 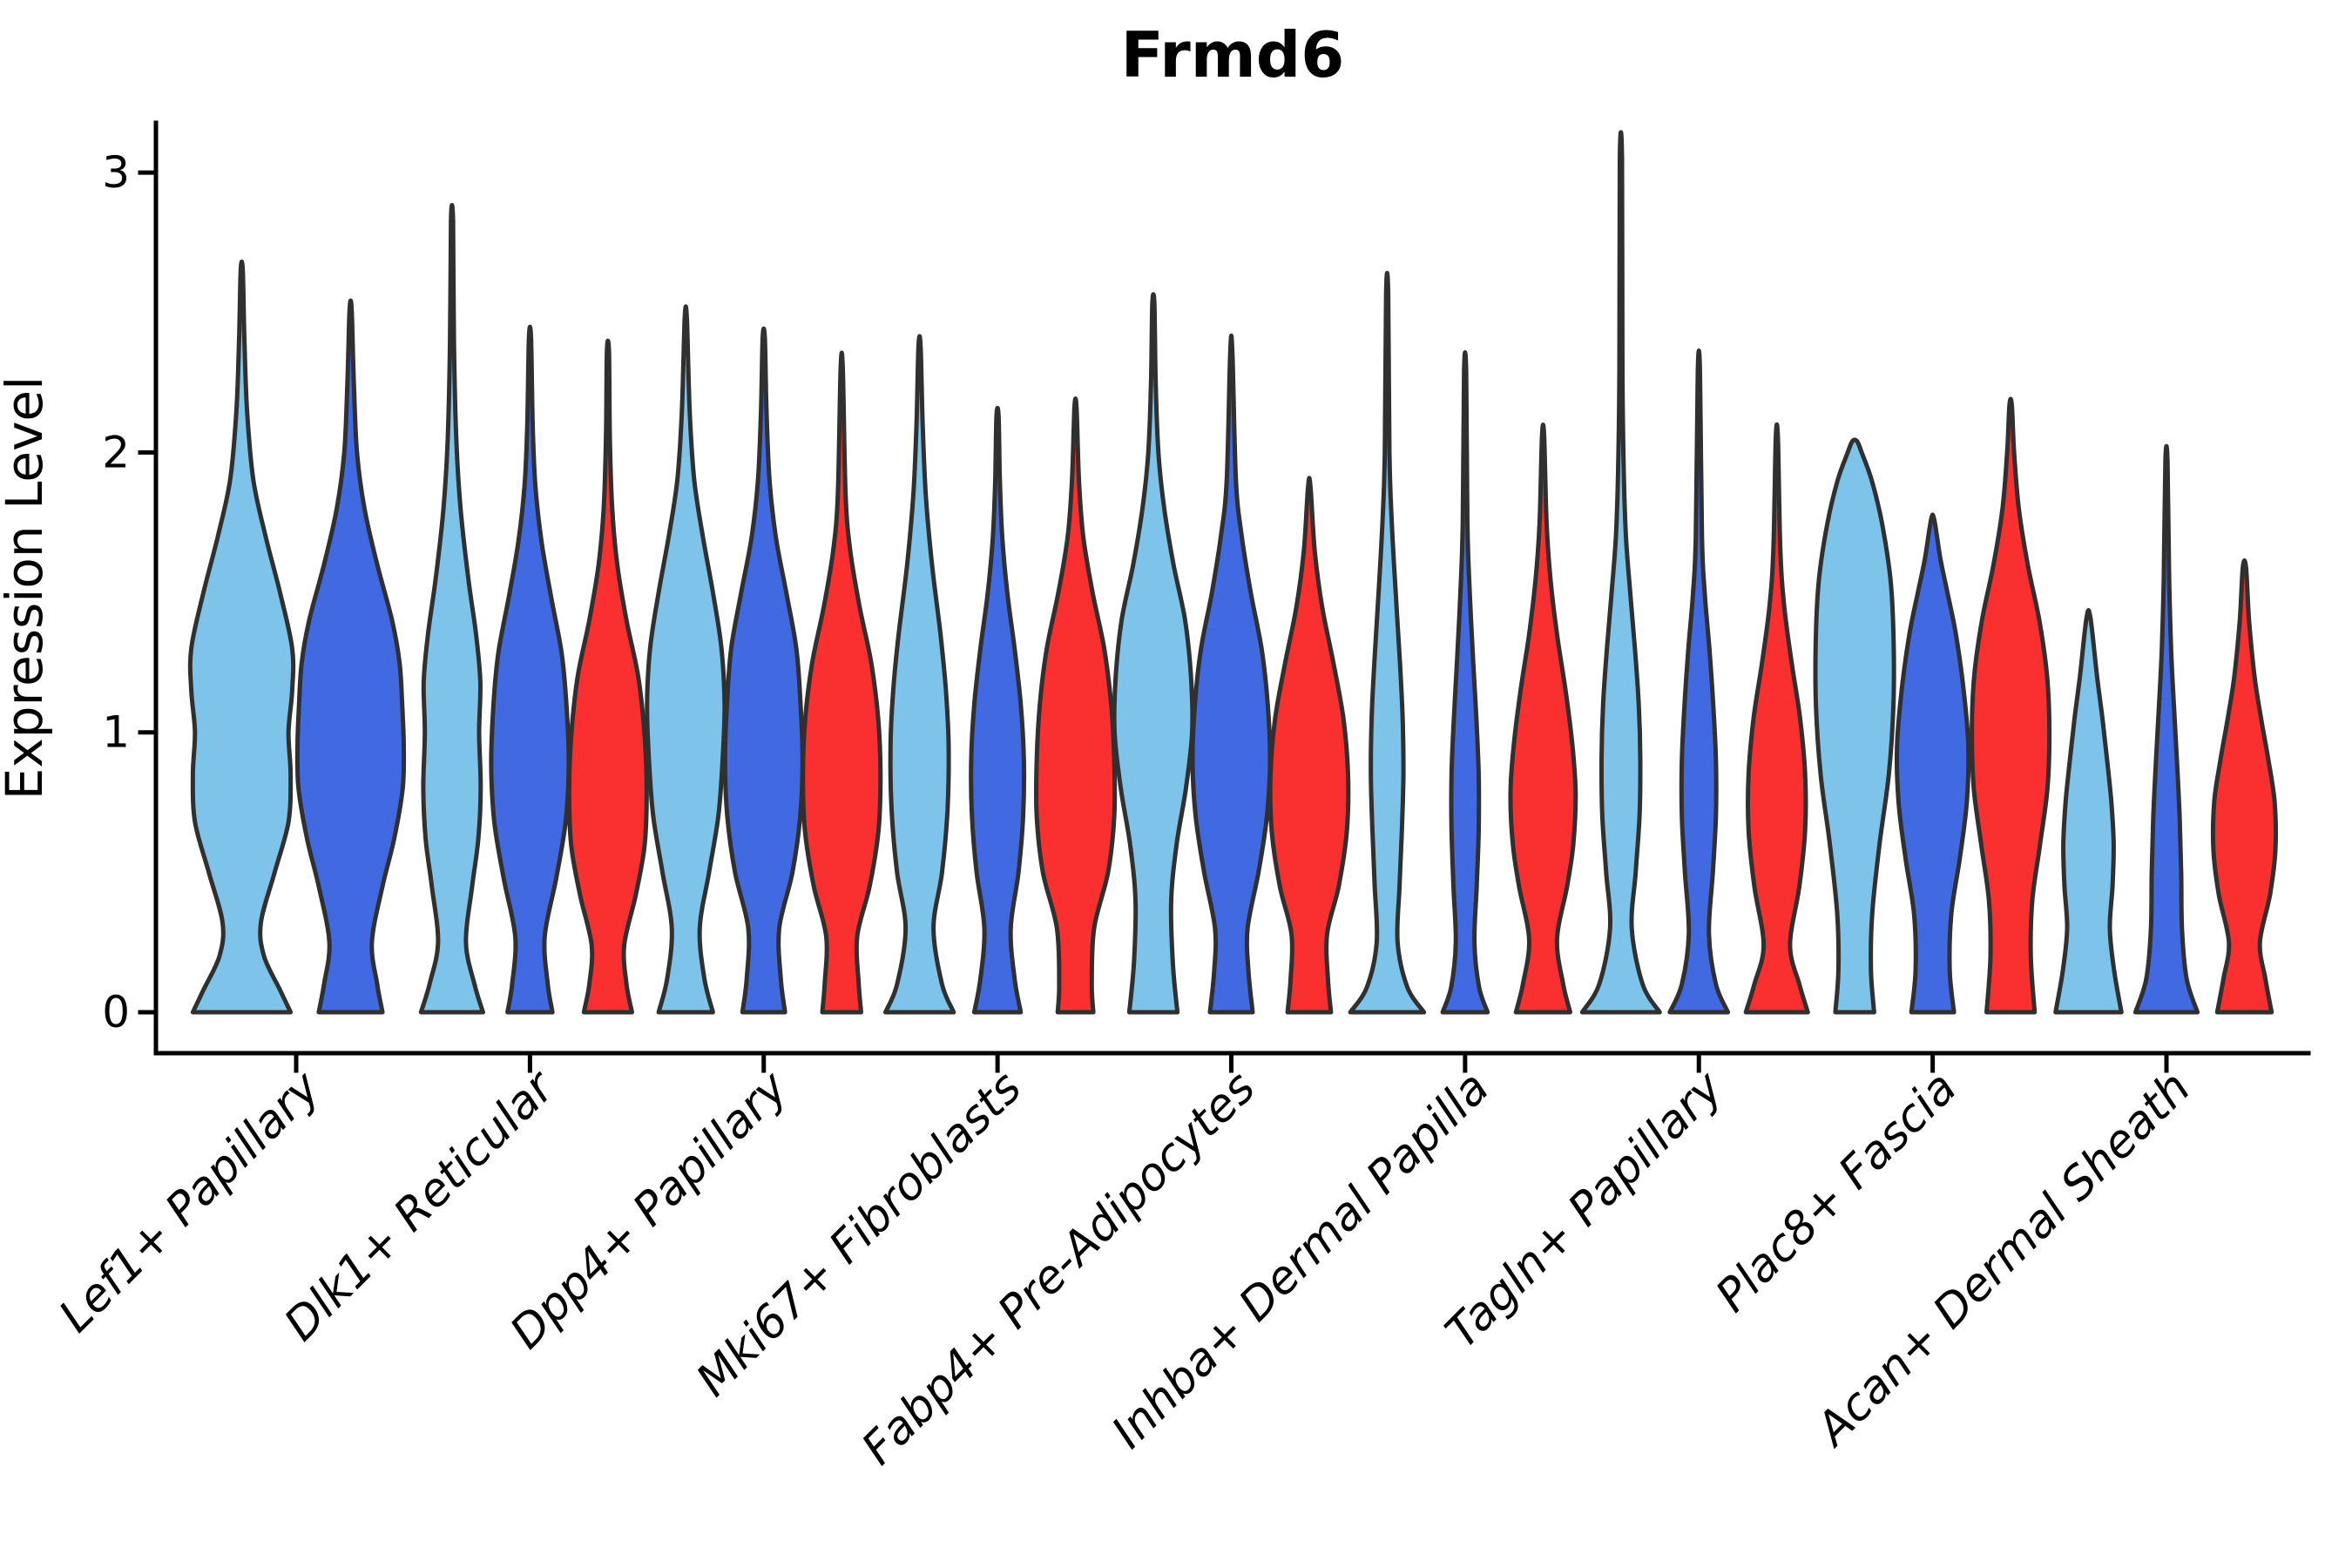 What do you see at coordinates (1231, 674) in the screenshot?
I see `violin-4-dark_blue` at bounding box center [1231, 674].